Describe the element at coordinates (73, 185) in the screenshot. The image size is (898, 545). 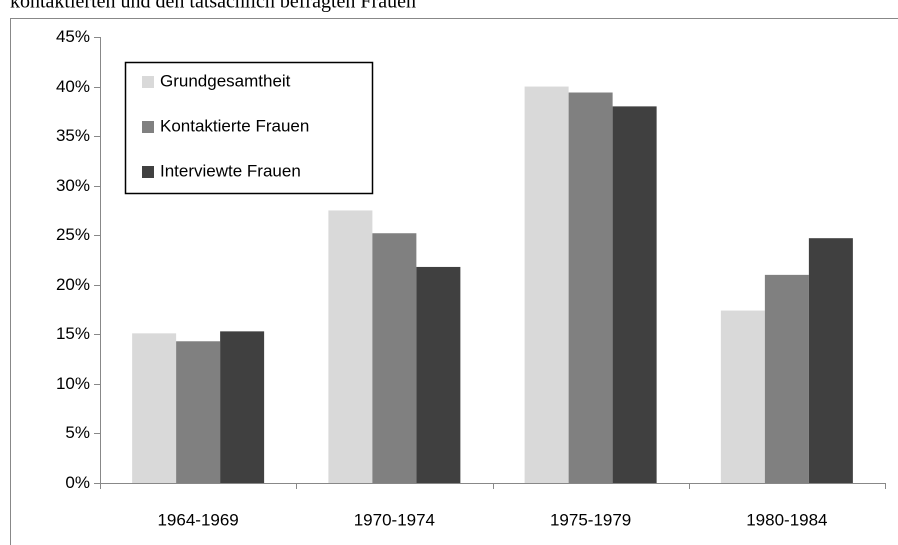
I see `y-tick-label: 30%` at that location.